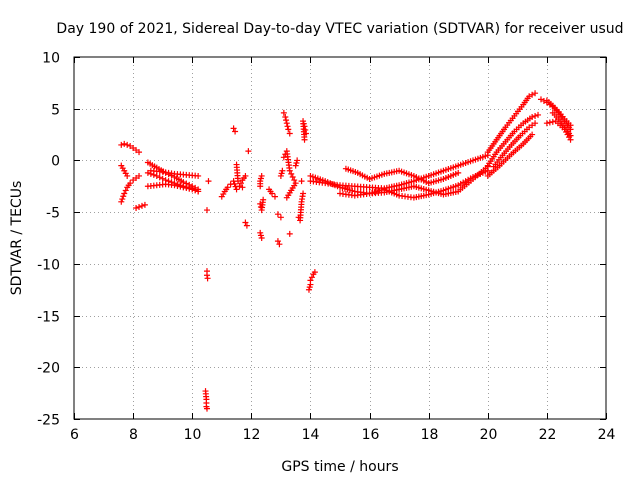 This screenshot has width=640, height=480. What do you see at coordinates (17, 238) in the screenshot?
I see `y-axis-label: SDTVAR / TECUs` at bounding box center [17, 238].